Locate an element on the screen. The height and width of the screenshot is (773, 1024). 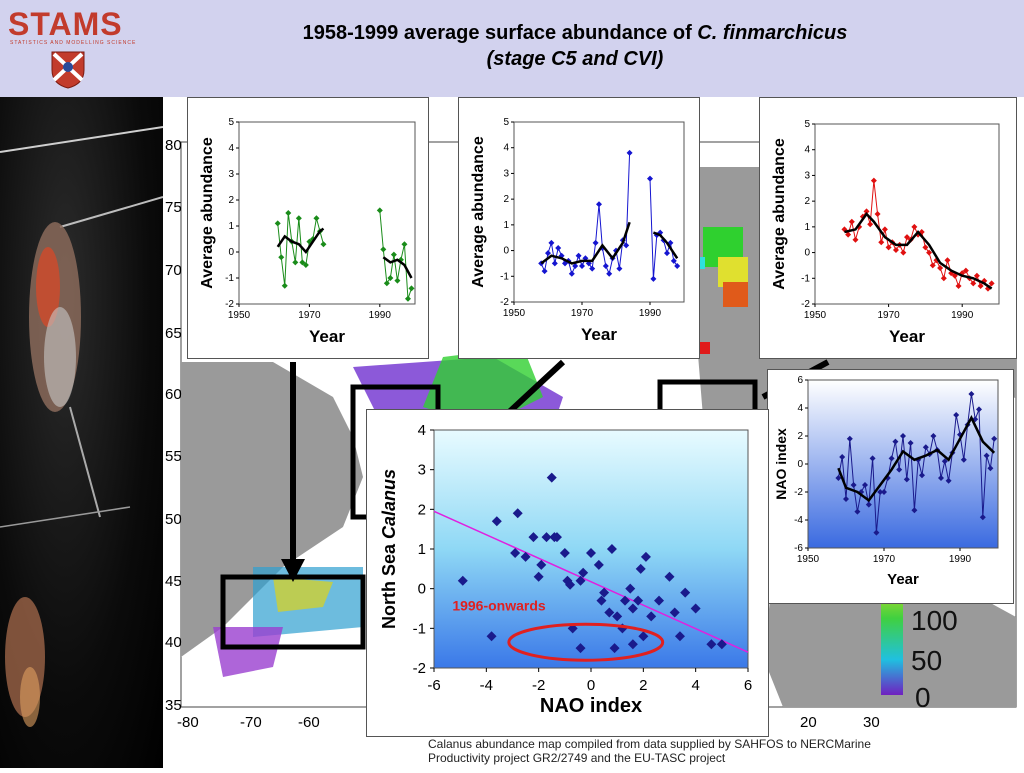
y-tick-label: -4 is located at coordinates (798, 520).